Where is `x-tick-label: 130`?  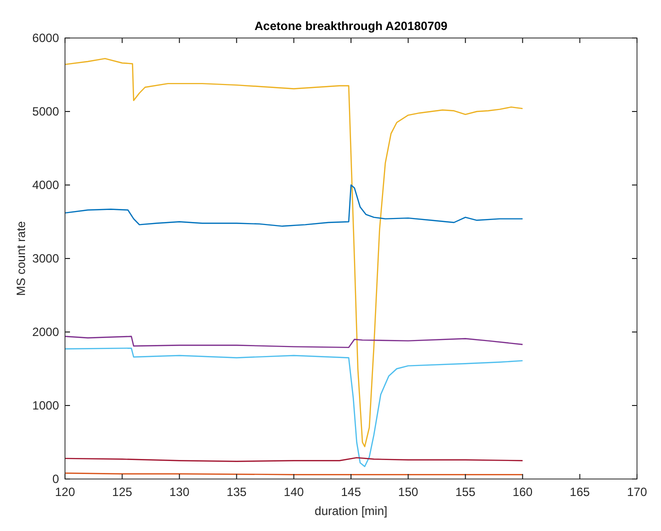 x-tick-label: 130 is located at coordinates (179, 492).